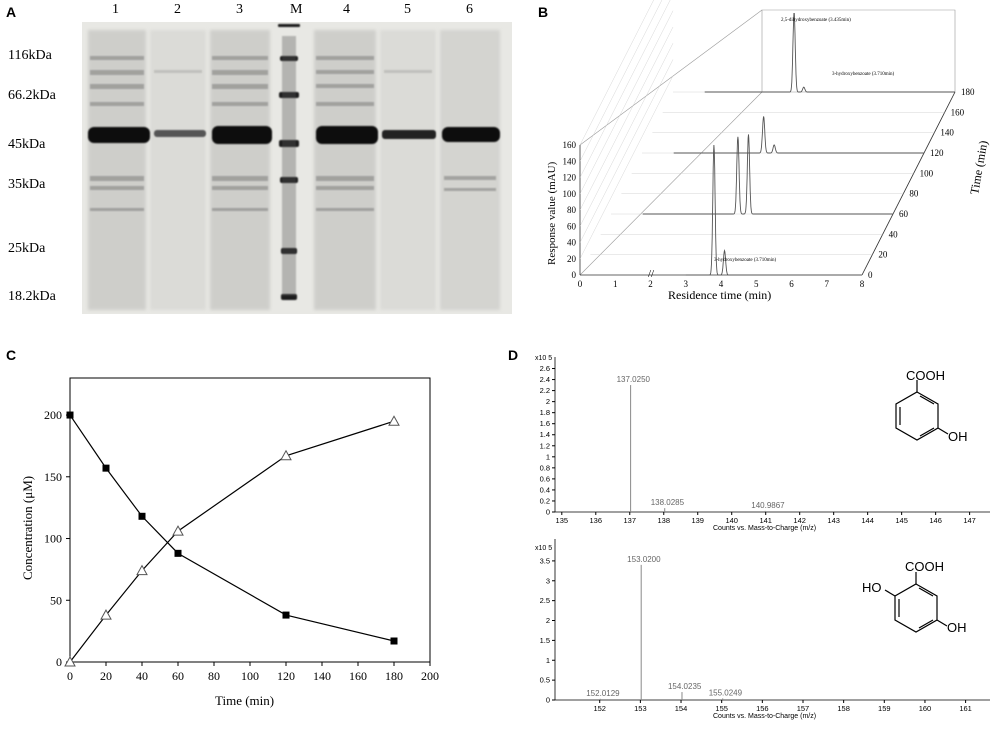 Image resolution: width=1000 pixels, height=729 pixels. I want to click on x-tick-label: 160, so click(925, 708).